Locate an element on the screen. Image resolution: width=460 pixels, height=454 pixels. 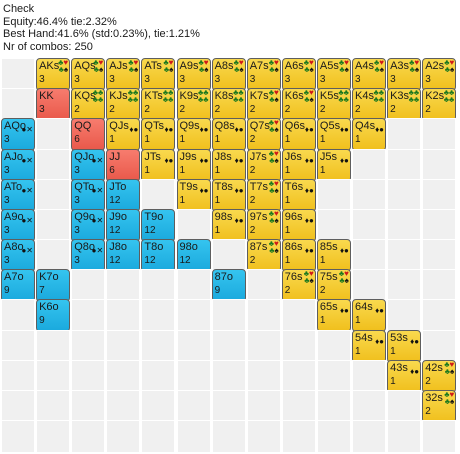
hand-cell: AJs 3 ♣♥ ♣♠ is located at coordinates (123, 74).